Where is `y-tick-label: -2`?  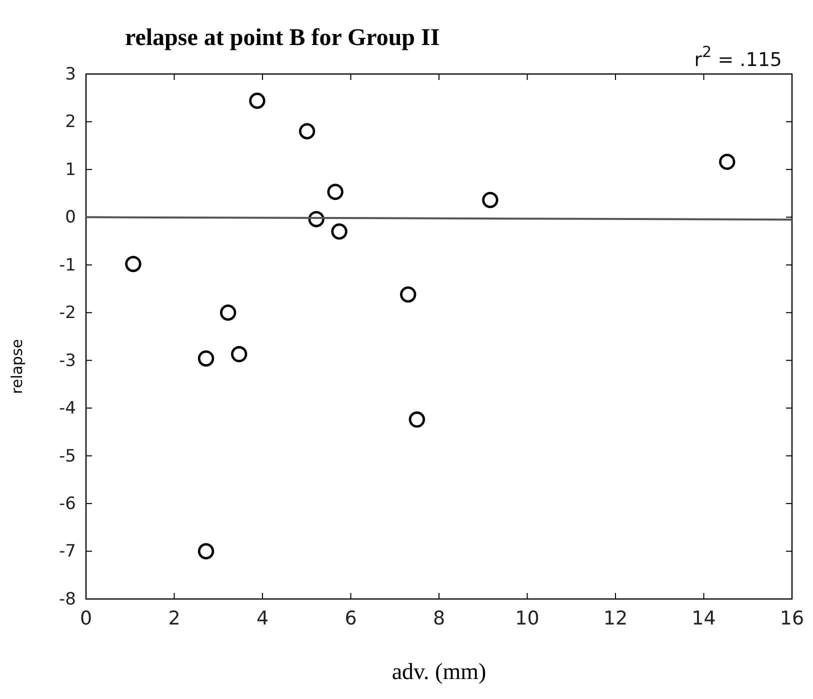 y-tick-label: -2 is located at coordinates (67, 313).